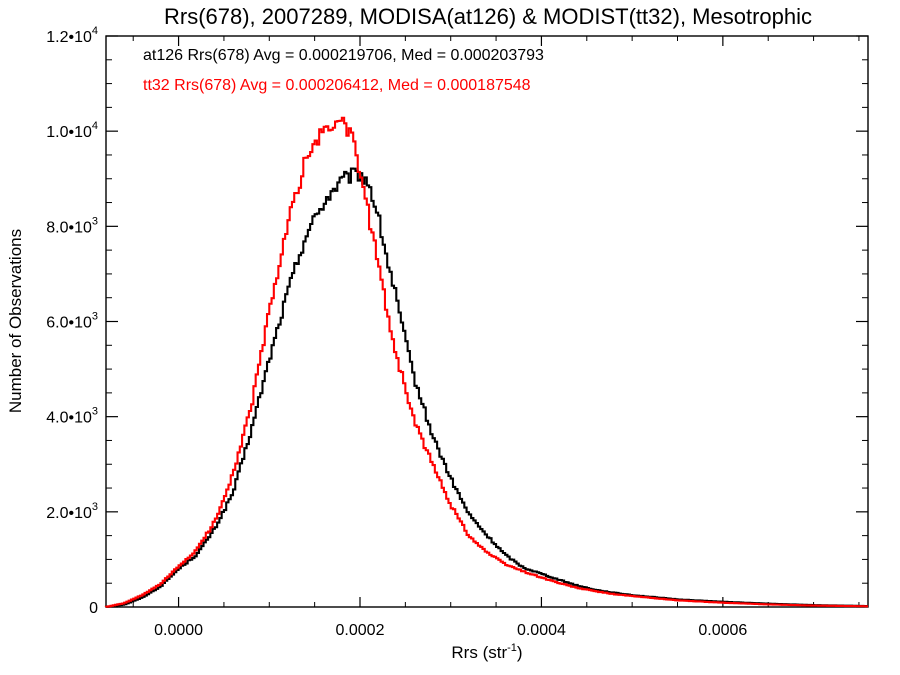 This screenshot has width=900, height=675. What do you see at coordinates (93, 608) in the screenshot?
I see `y-tick-label: 0` at bounding box center [93, 608].